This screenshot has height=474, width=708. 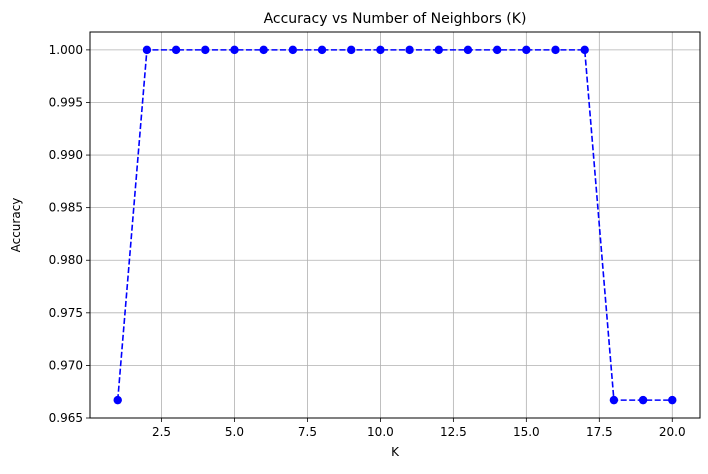 I want to click on x-tick-label: 20.0, so click(x=672, y=432).